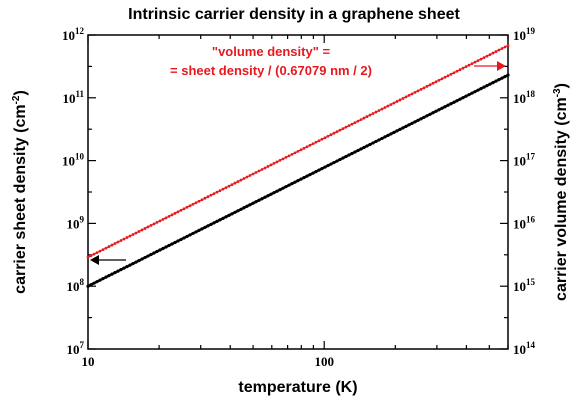  I want to click on y-tick-label-right: 1017, so click(524, 160).